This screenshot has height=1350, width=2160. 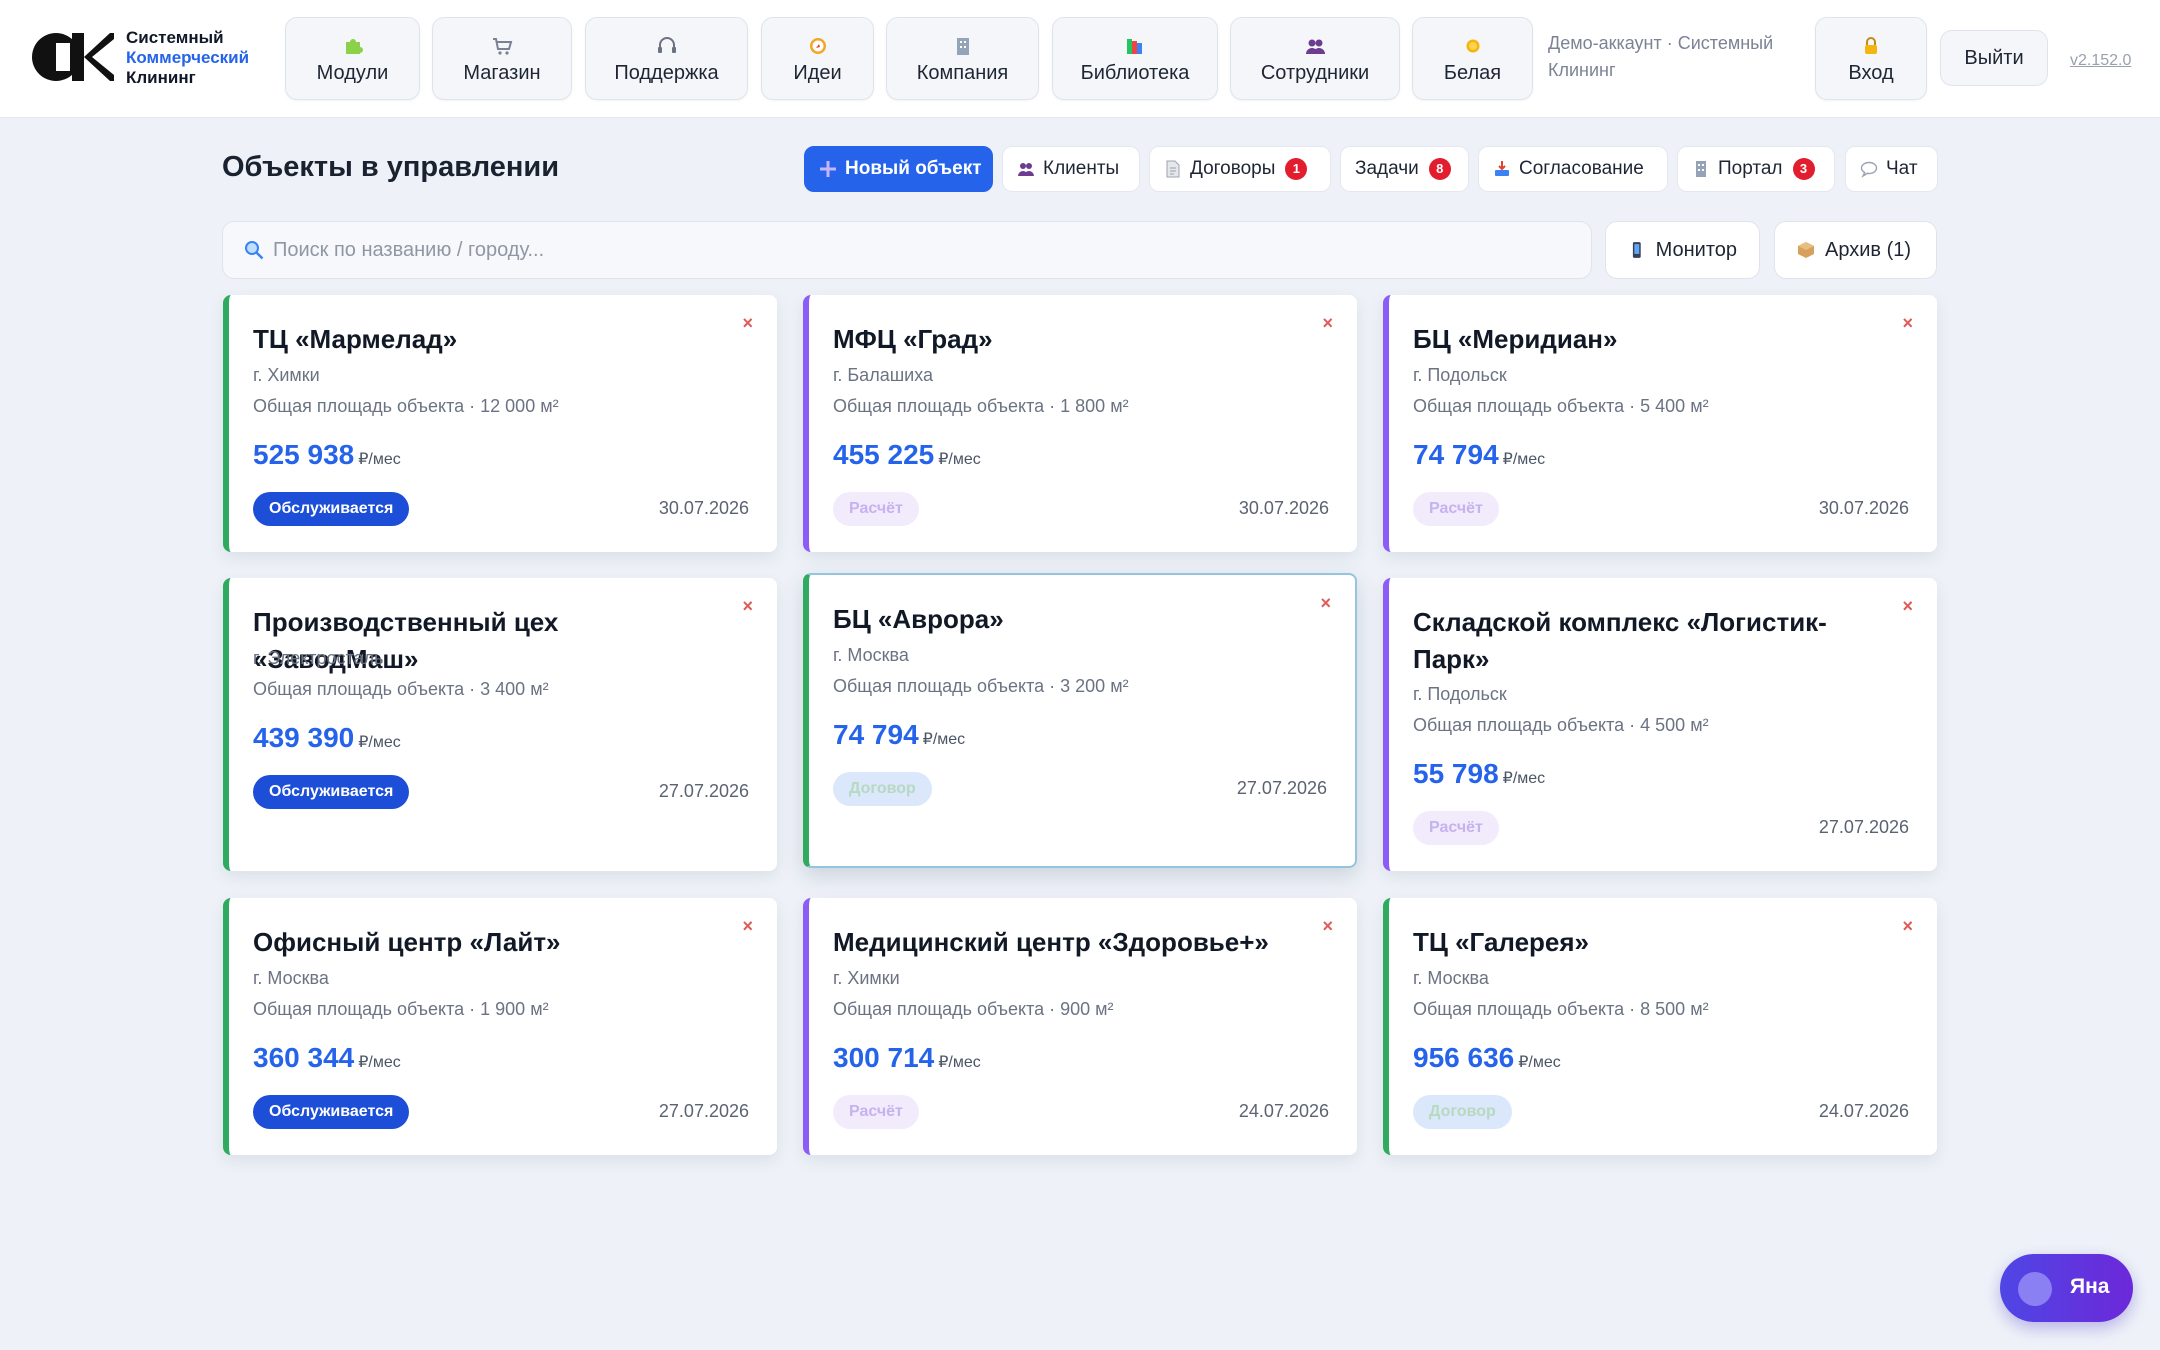 I want to click on headset-icon, so click(x=666, y=45).